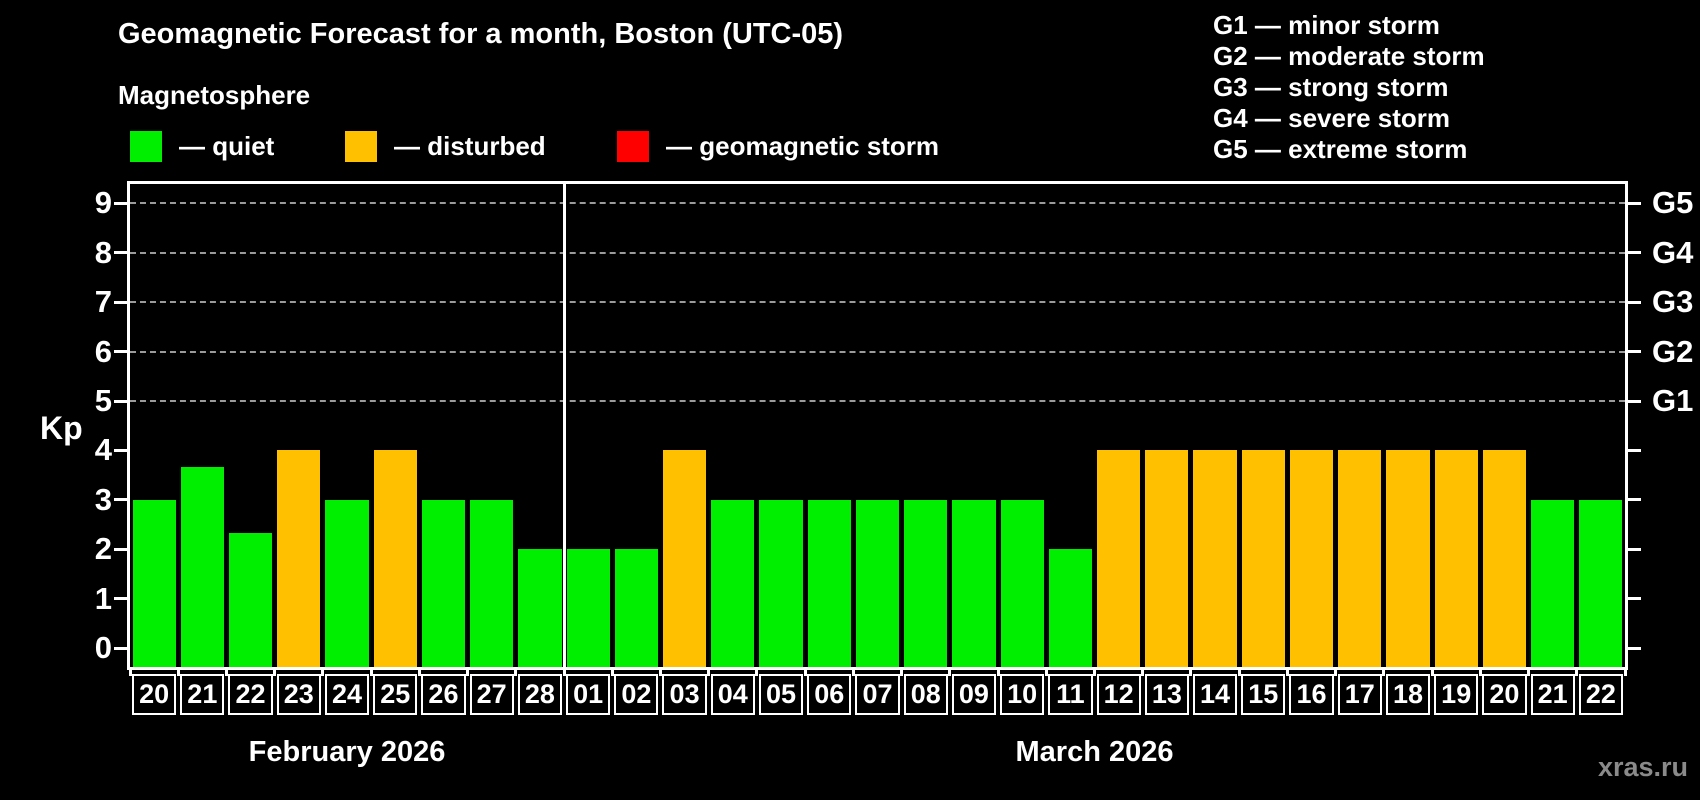  Describe the element at coordinates (633, 146) in the screenshot. I see `legend-swatch-storm` at that location.